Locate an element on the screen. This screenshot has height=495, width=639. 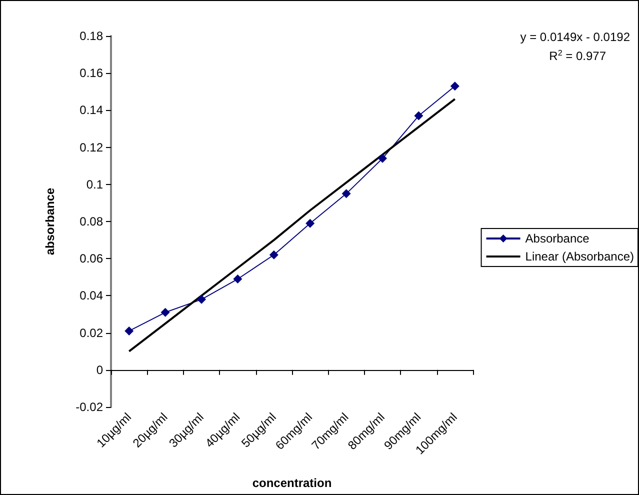
y-tick-label: 0.18 is located at coordinates (92, 36).